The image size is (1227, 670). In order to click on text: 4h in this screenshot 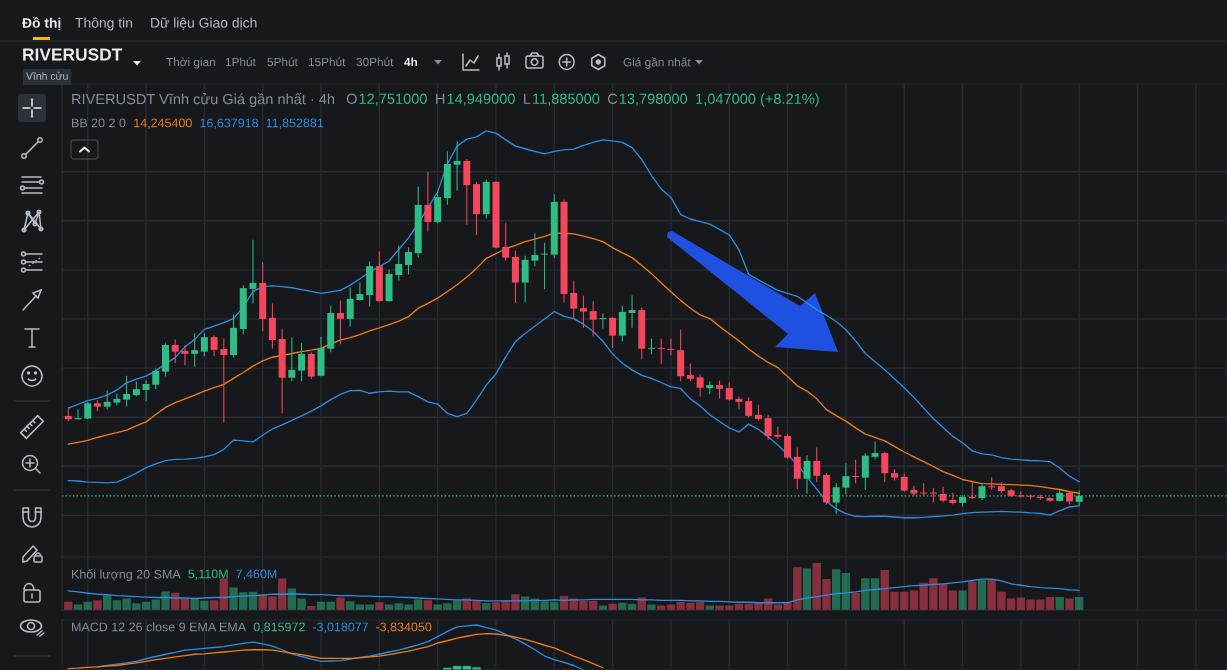, I will do `click(411, 62)`.